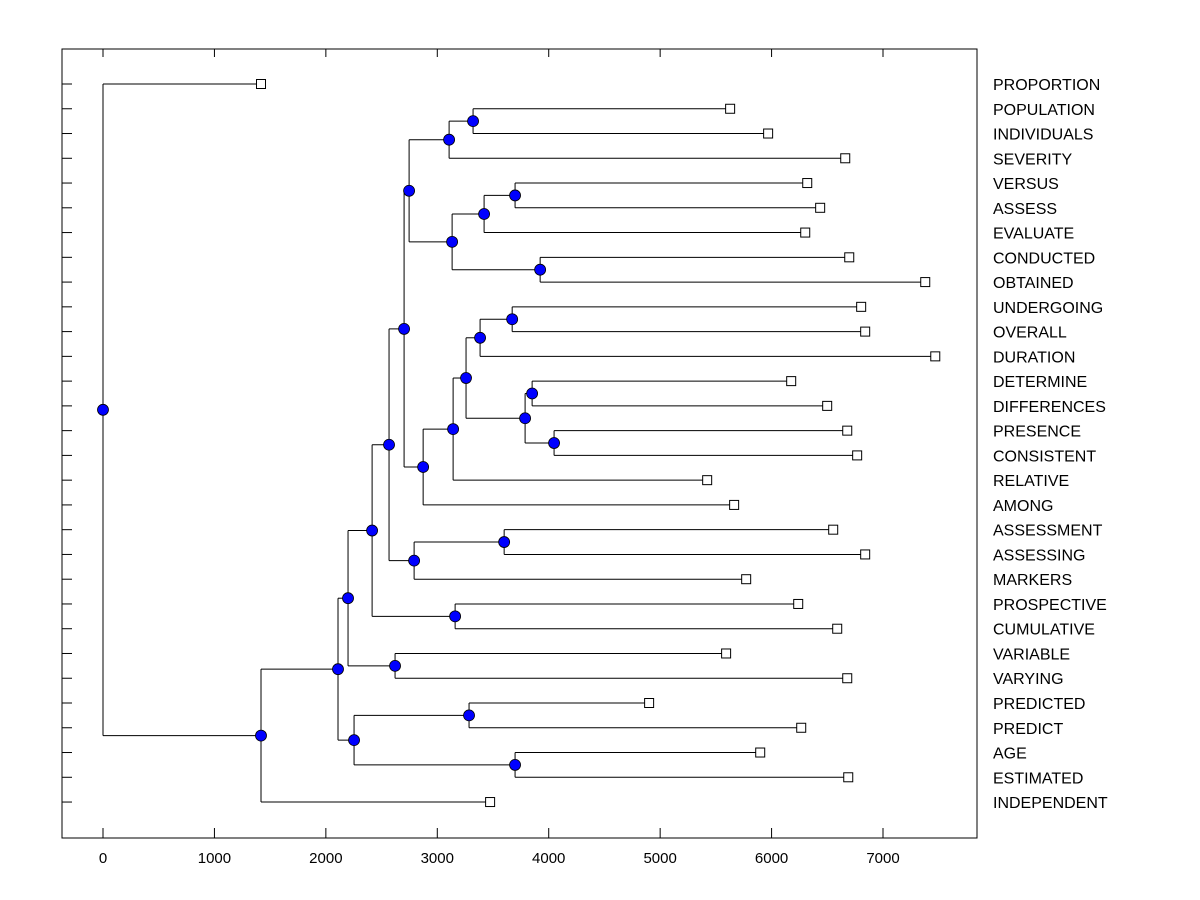 Image resolution: width=1200 pixels, height=900 pixels. Describe the element at coordinates (1039, 555) in the screenshot. I see `leaf-label: ASSESSING` at that location.